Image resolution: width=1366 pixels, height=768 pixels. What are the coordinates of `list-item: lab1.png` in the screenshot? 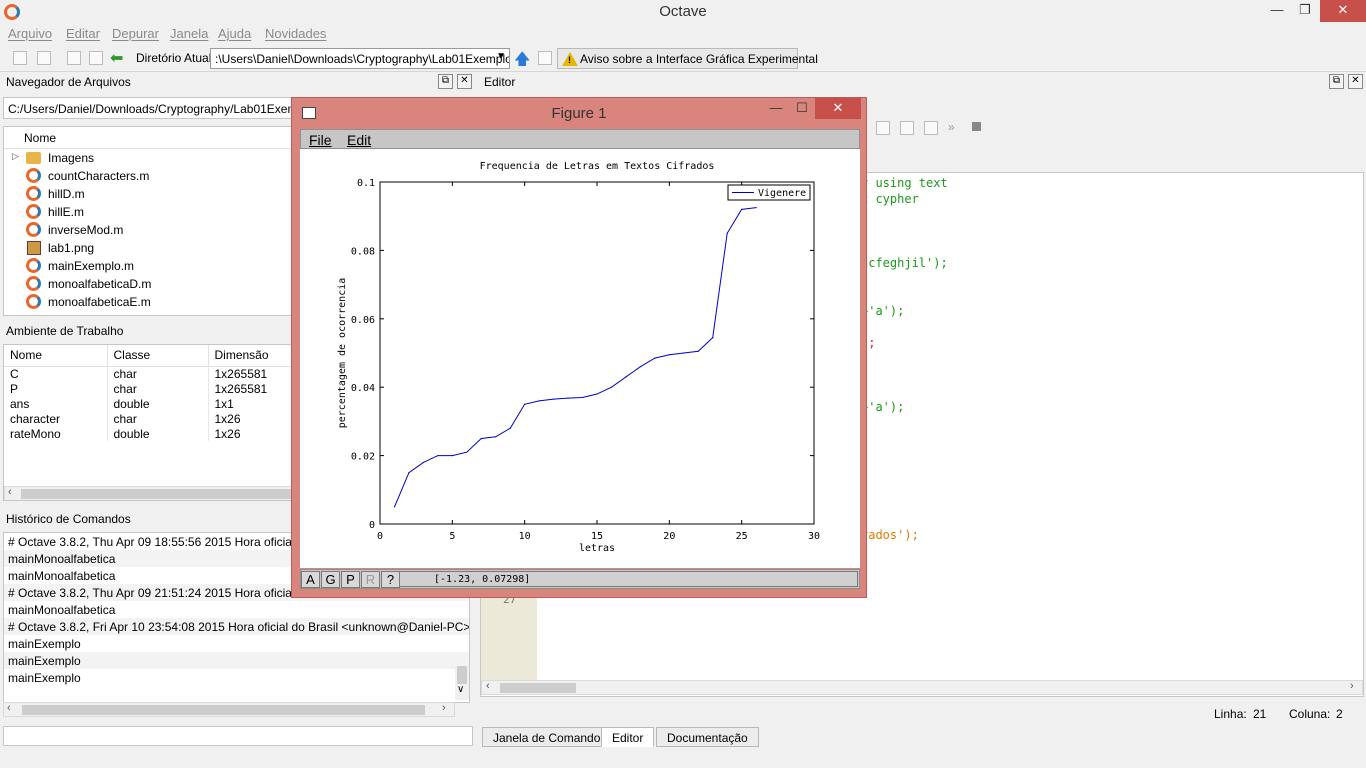 It's located at (238, 248).